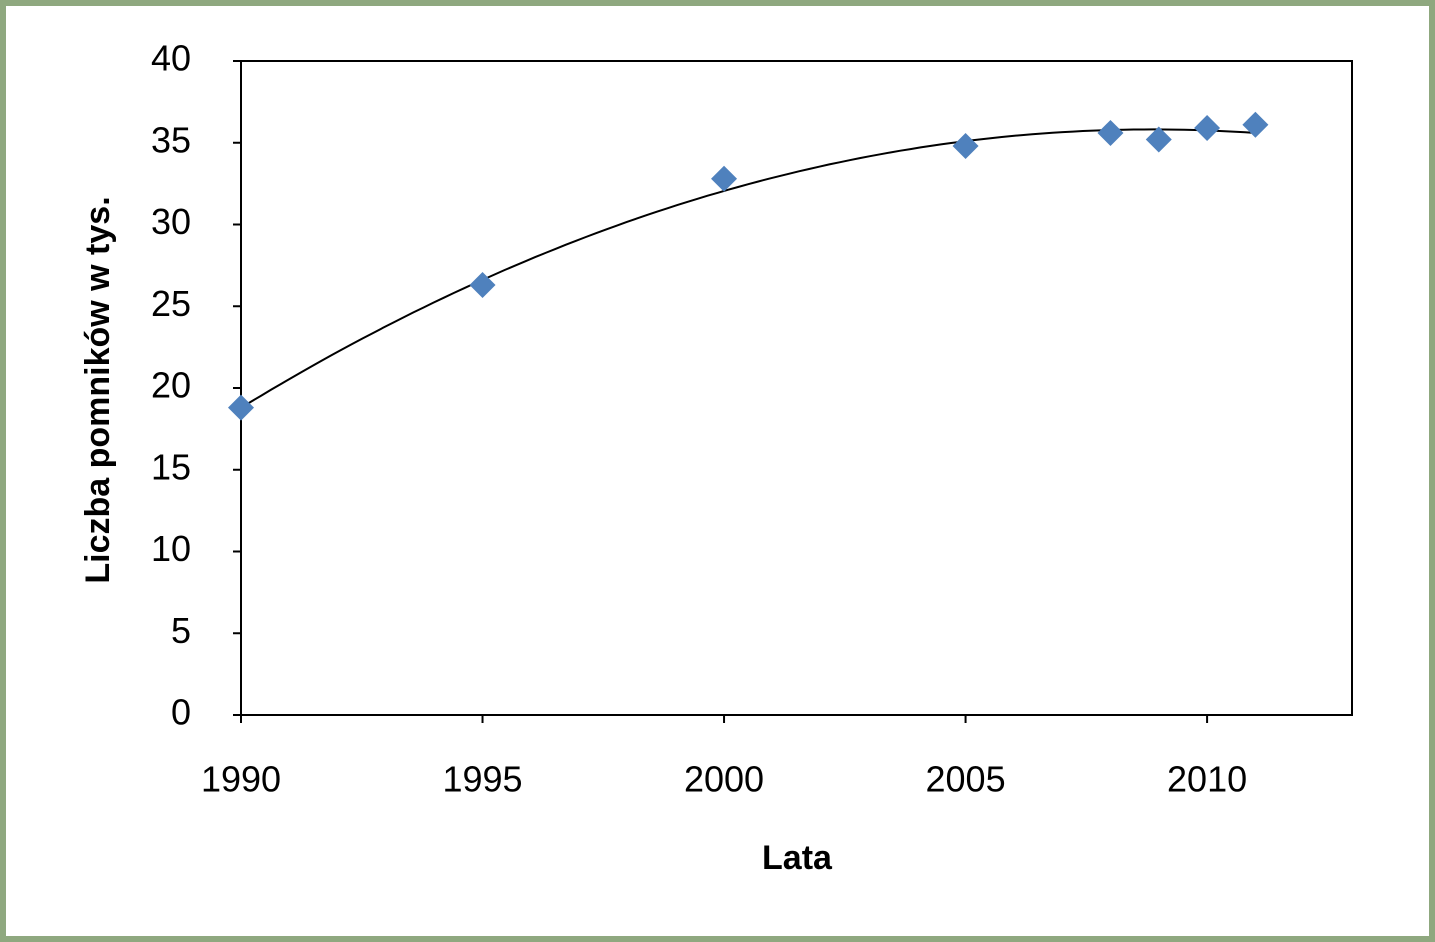  I want to click on x-tick-label: 1995, so click(482, 779).